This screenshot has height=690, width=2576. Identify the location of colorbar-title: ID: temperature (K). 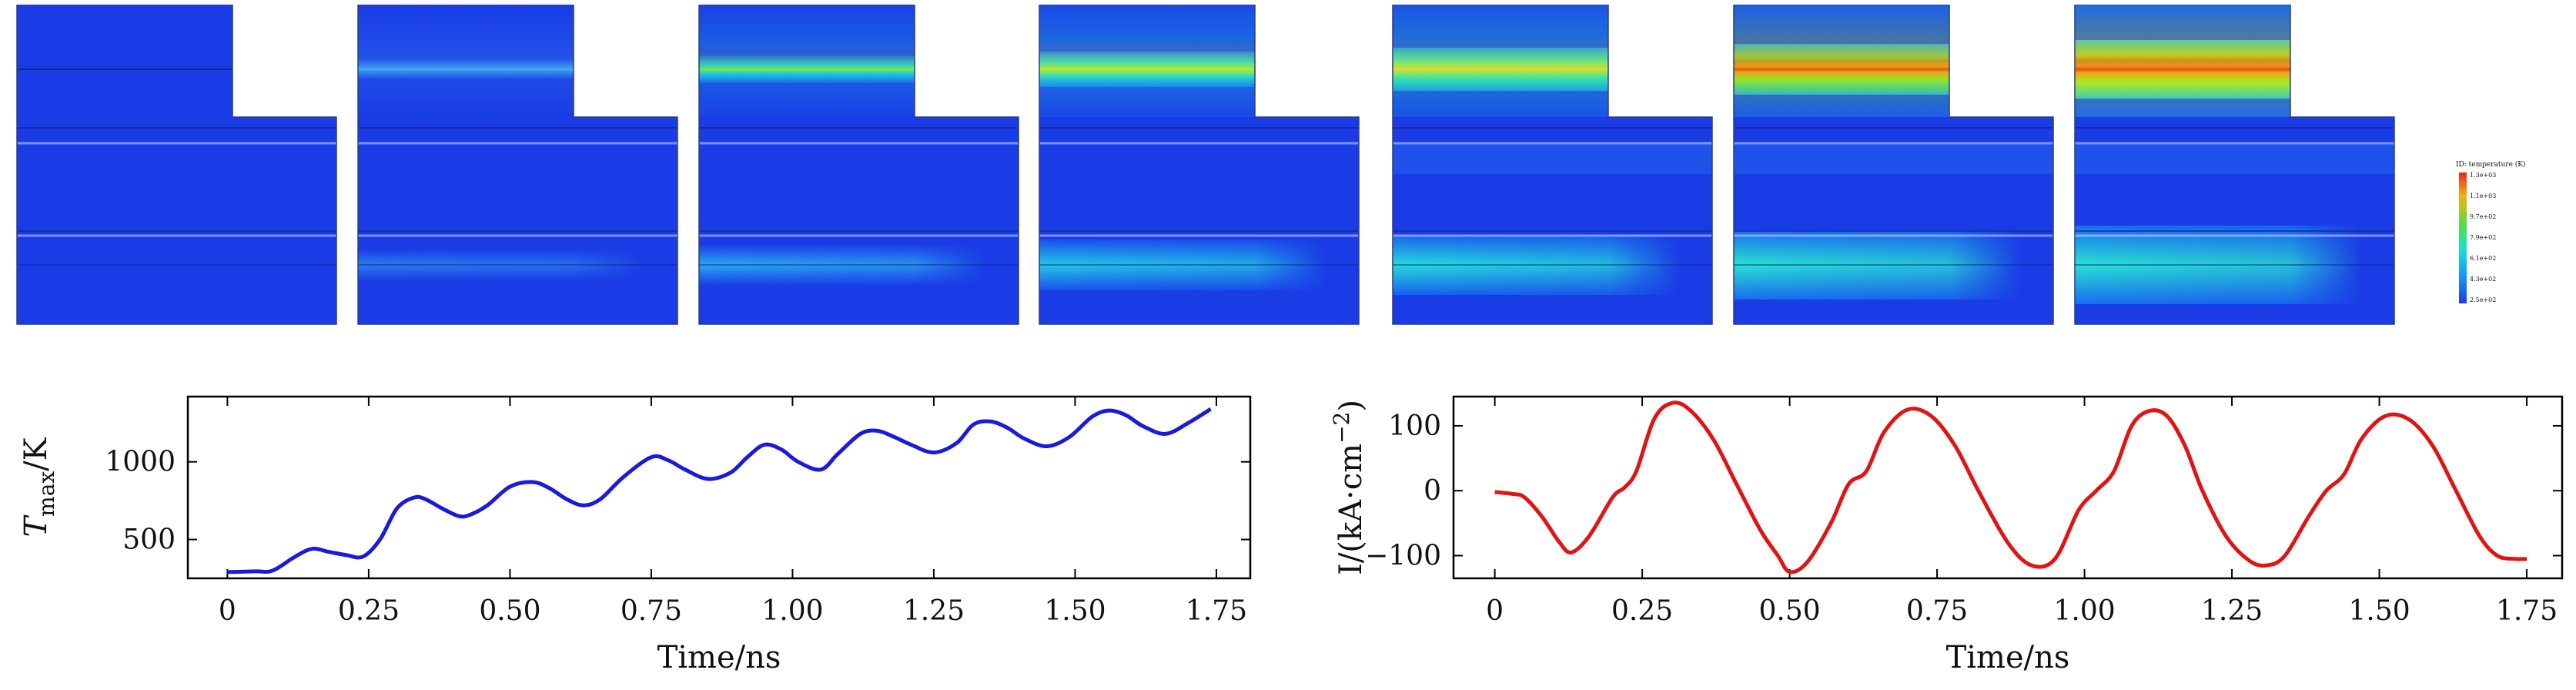
(2491, 164).